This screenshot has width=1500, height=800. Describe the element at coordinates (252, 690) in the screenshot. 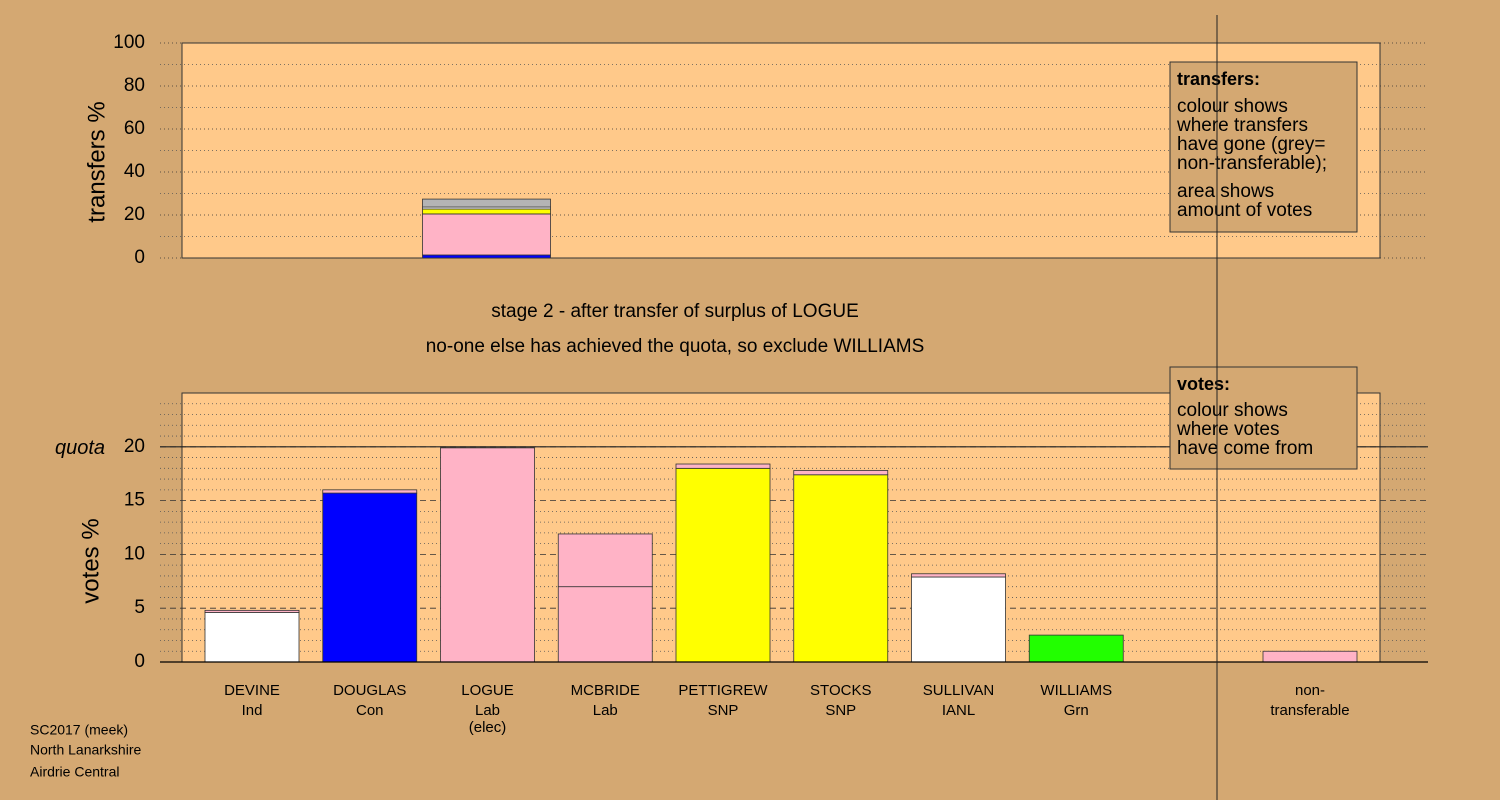

I see `candidate-name: DEVINE` at that location.